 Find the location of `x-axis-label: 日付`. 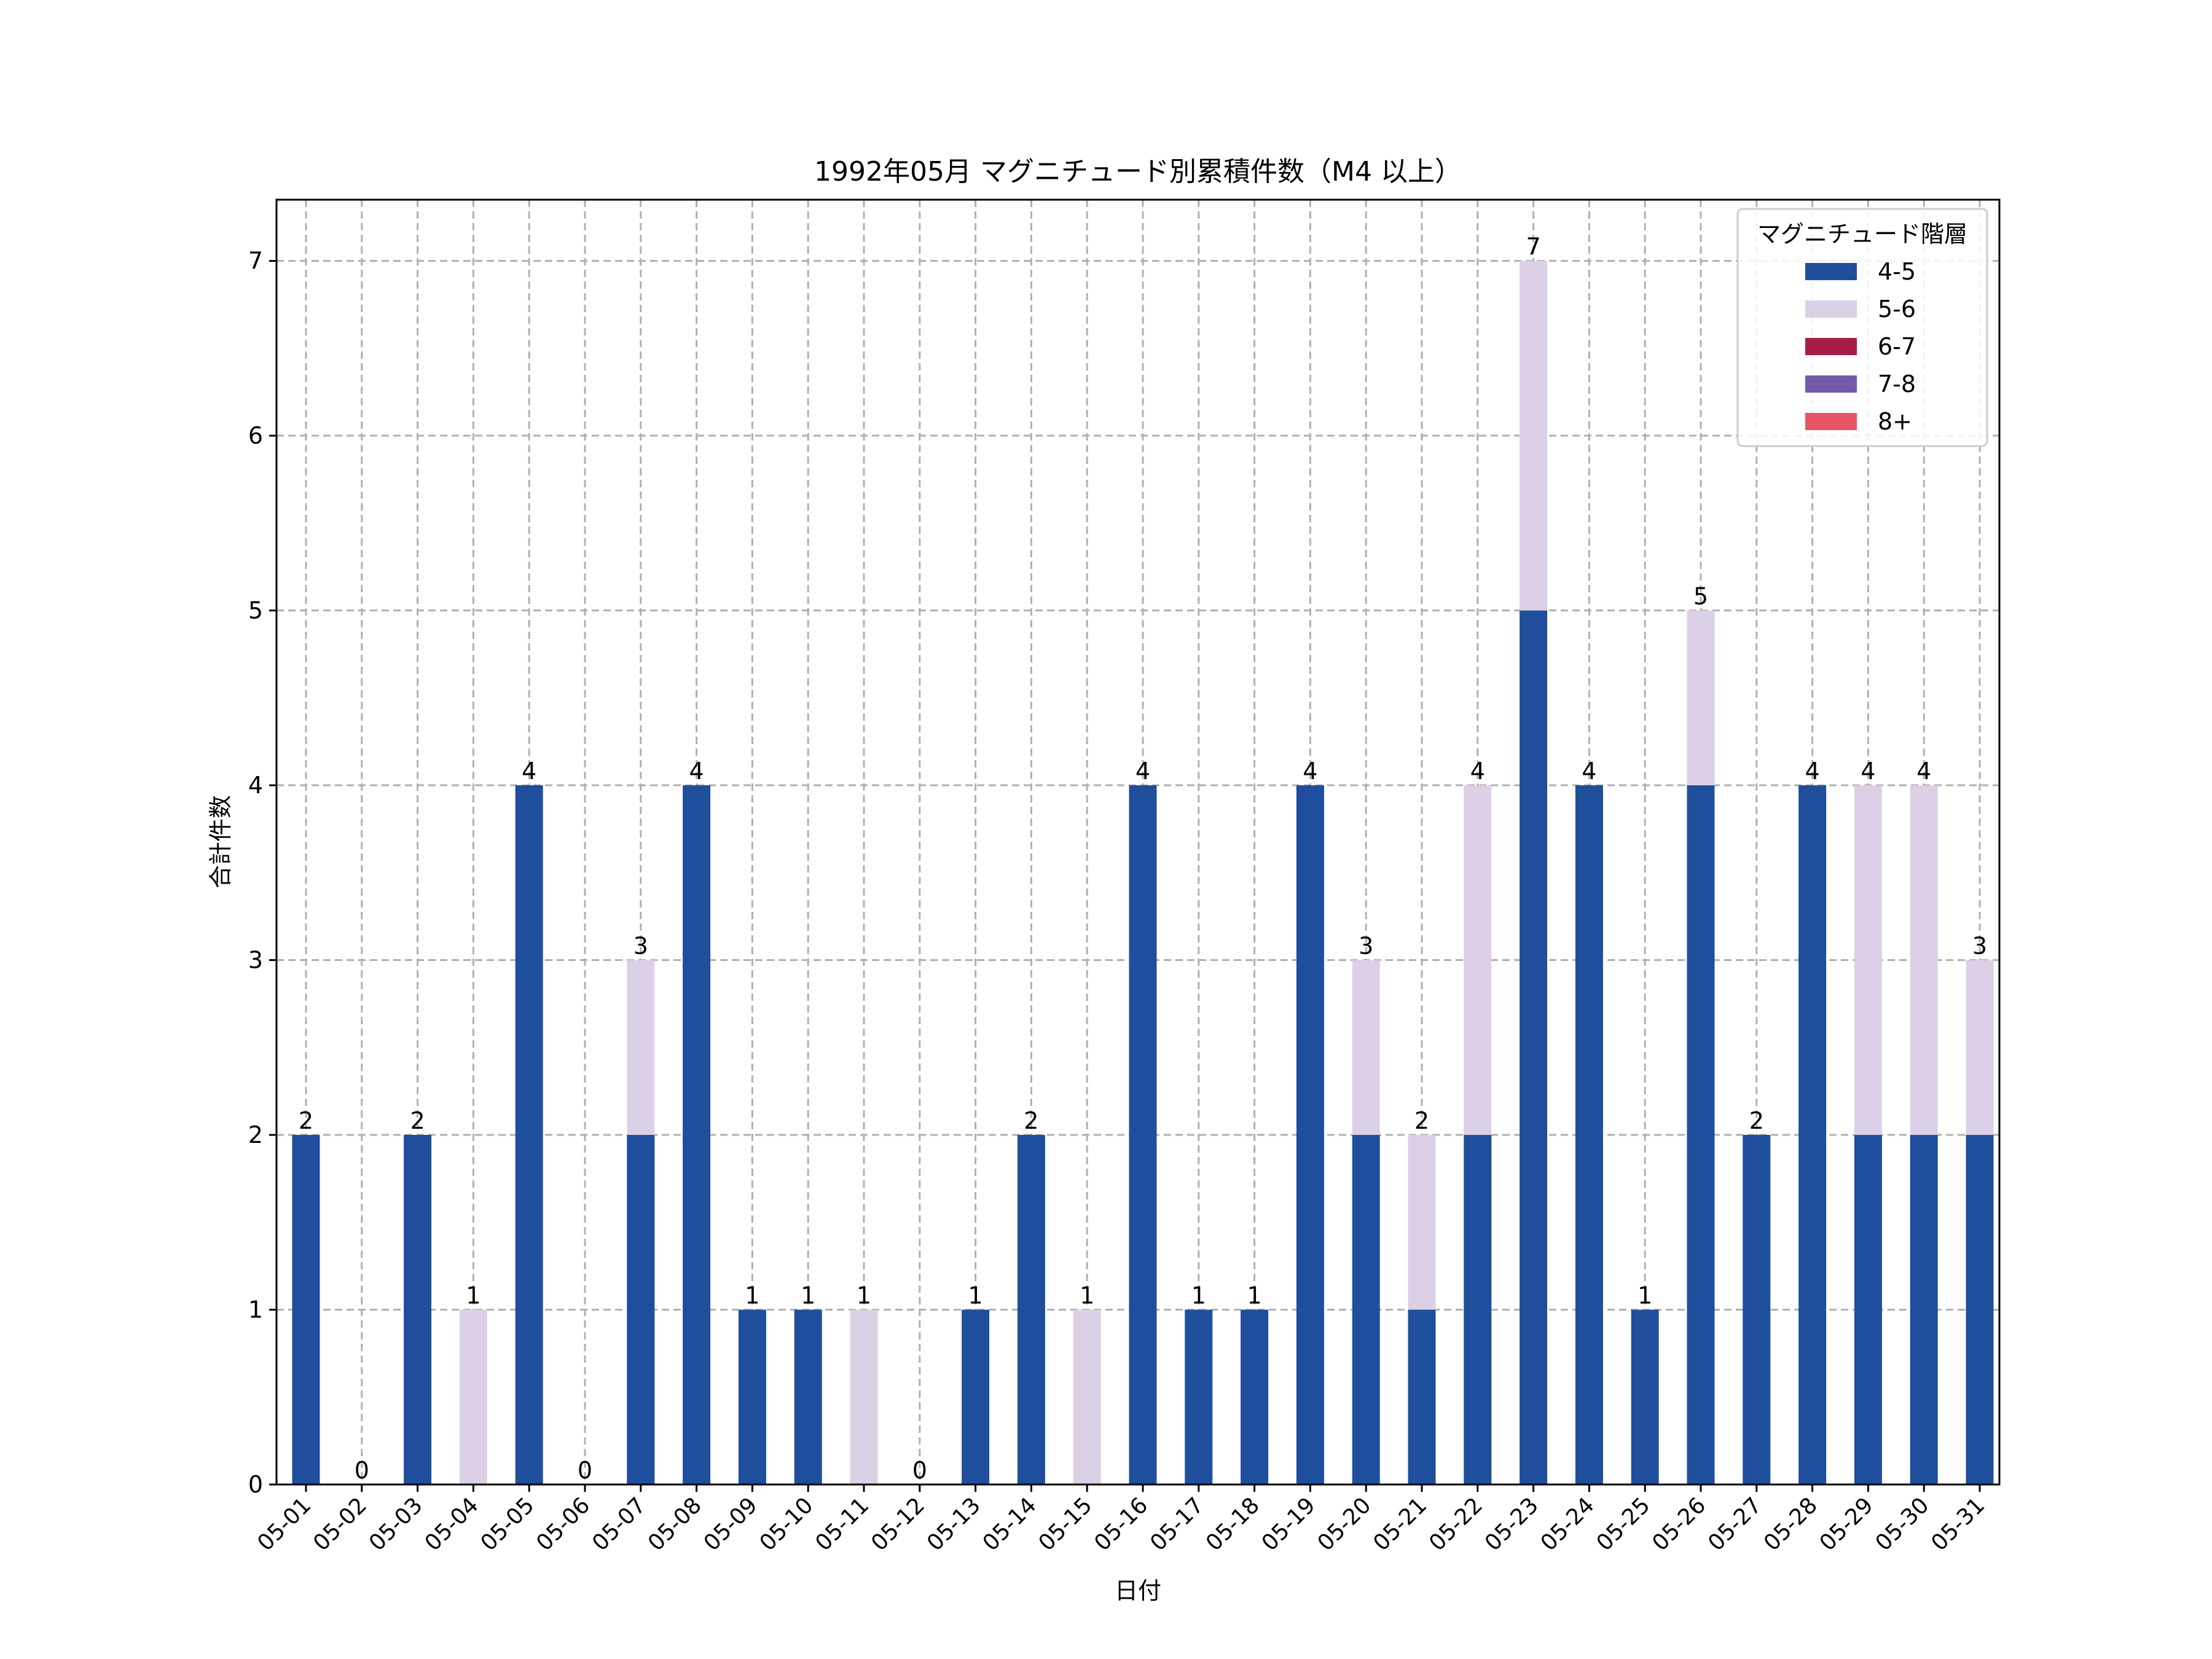

x-axis-label: 日付 is located at coordinates (1138, 1590).